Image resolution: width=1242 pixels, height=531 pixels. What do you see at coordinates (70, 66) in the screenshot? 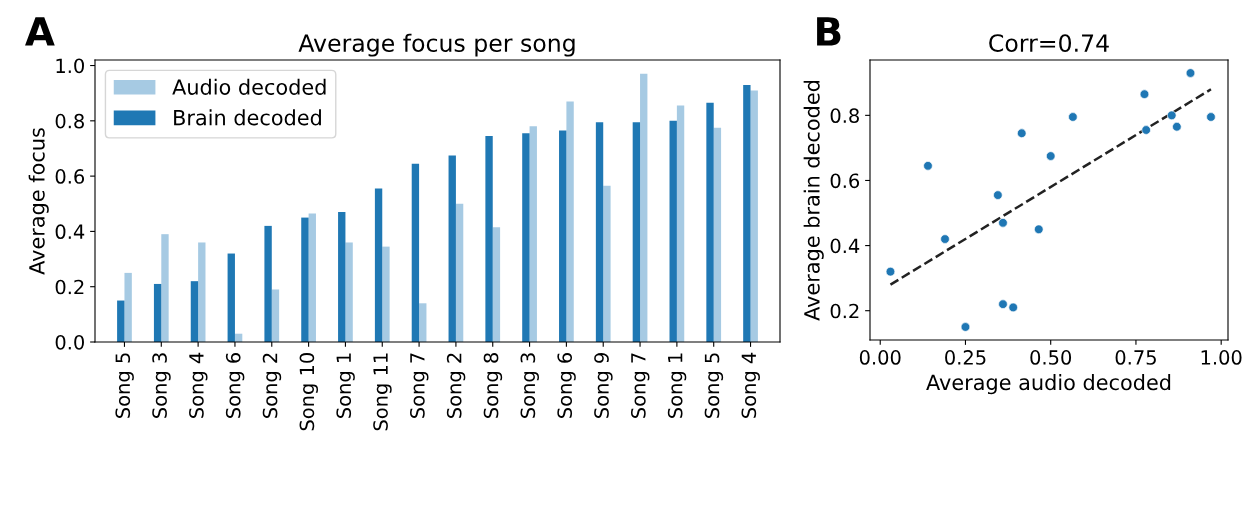
I see `y-tick-label: 1.0` at bounding box center [70, 66].